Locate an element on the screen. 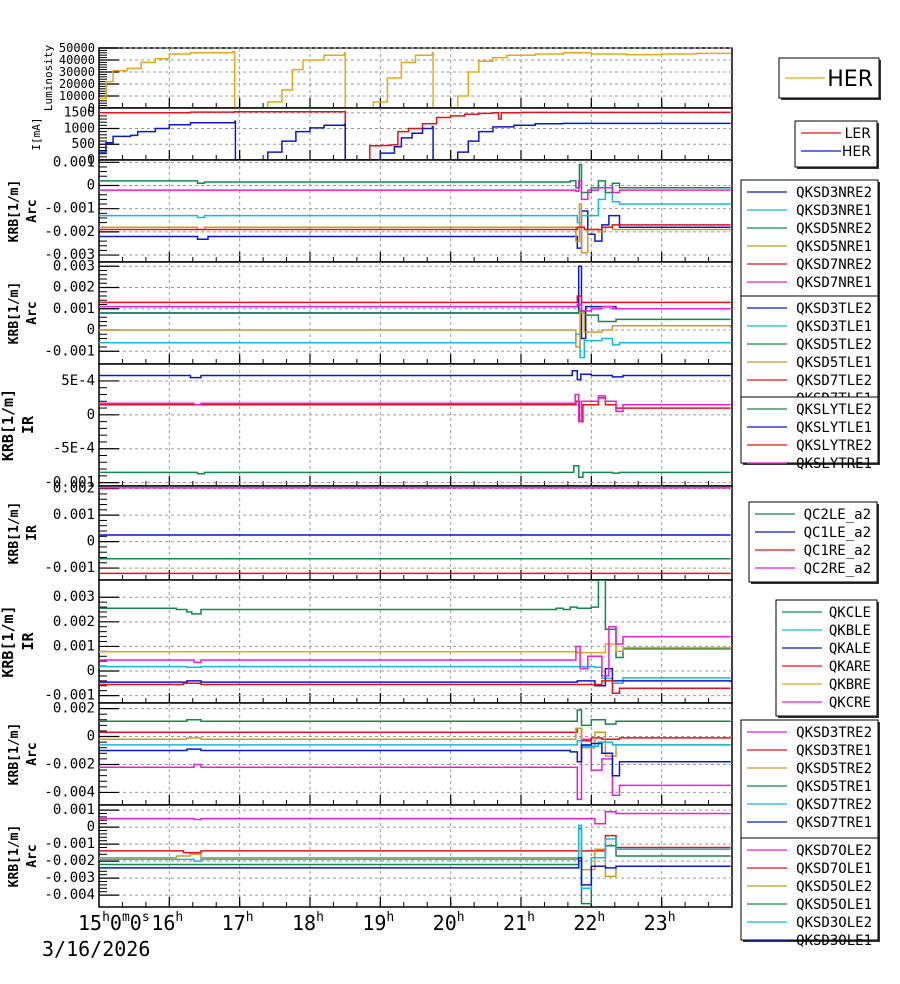  legend-label: QKSD3TRE1 is located at coordinates (834, 751).